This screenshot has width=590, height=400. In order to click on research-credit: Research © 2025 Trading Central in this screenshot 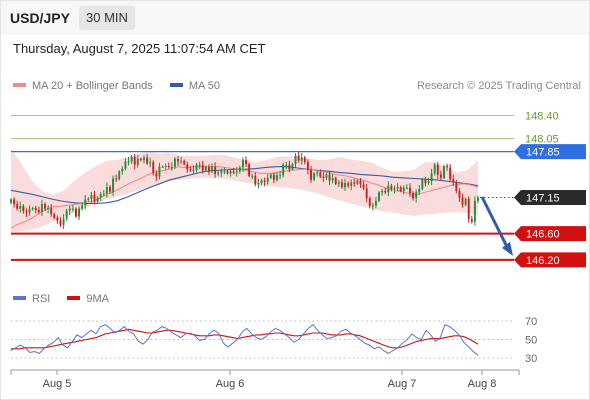, I will do `click(498, 86)`.